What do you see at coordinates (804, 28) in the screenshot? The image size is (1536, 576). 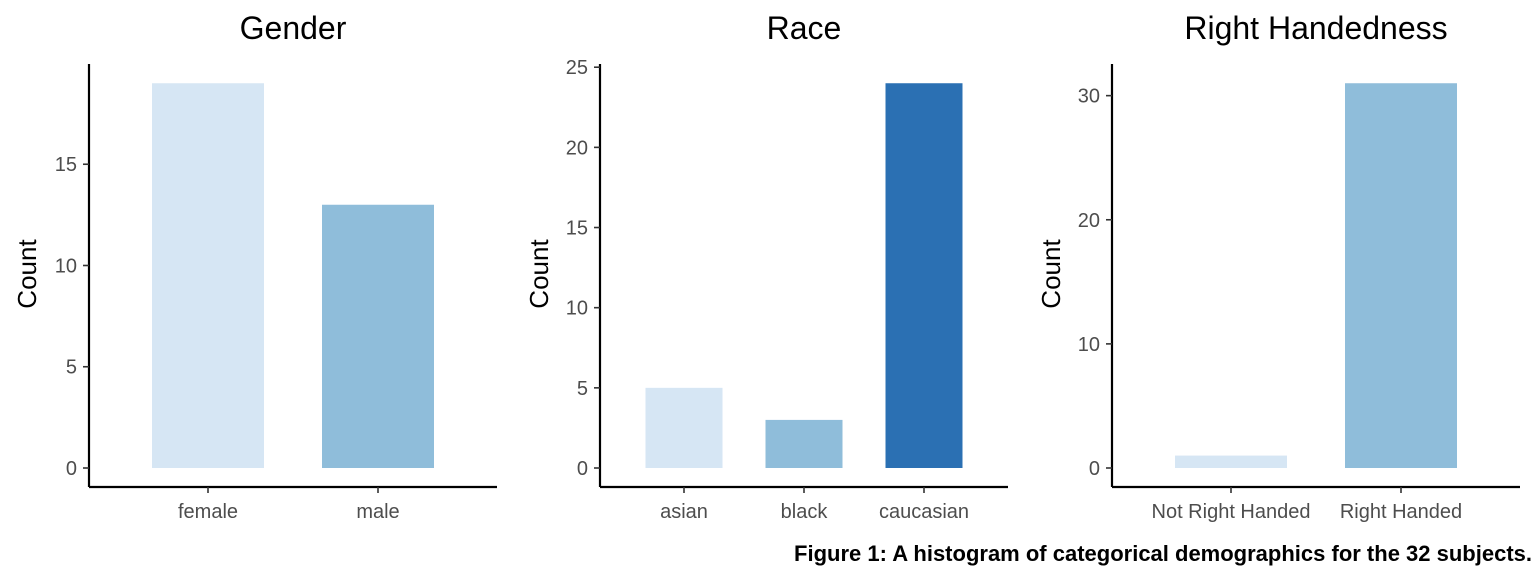 I see `chart-title: Race` at bounding box center [804, 28].